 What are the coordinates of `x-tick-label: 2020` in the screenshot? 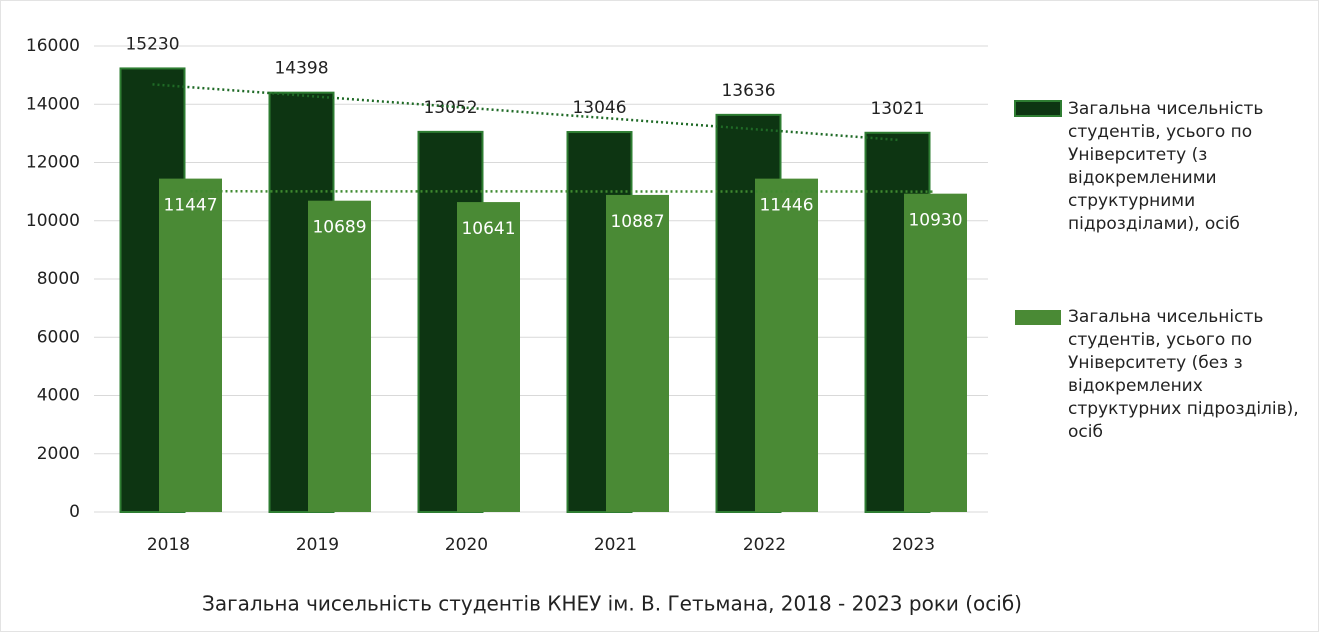 It's located at (466, 545).